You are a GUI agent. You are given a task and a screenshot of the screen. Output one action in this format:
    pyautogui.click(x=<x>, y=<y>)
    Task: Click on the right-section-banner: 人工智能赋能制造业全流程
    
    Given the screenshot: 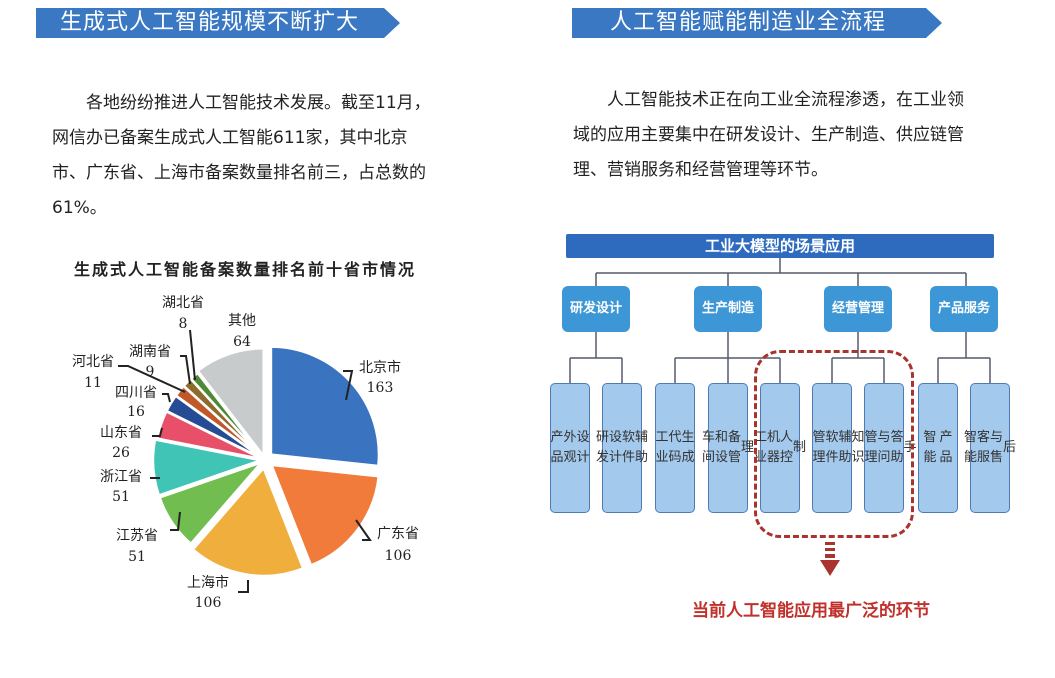 What is the action you would take?
    pyautogui.click(x=757, y=23)
    